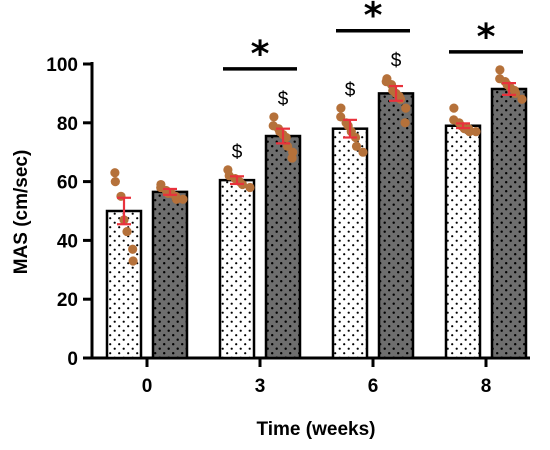 The height and width of the screenshot is (450, 550). What do you see at coordinates (21, 212) in the screenshot?
I see `y-axis-title: MAS (cm/sec)` at bounding box center [21, 212].